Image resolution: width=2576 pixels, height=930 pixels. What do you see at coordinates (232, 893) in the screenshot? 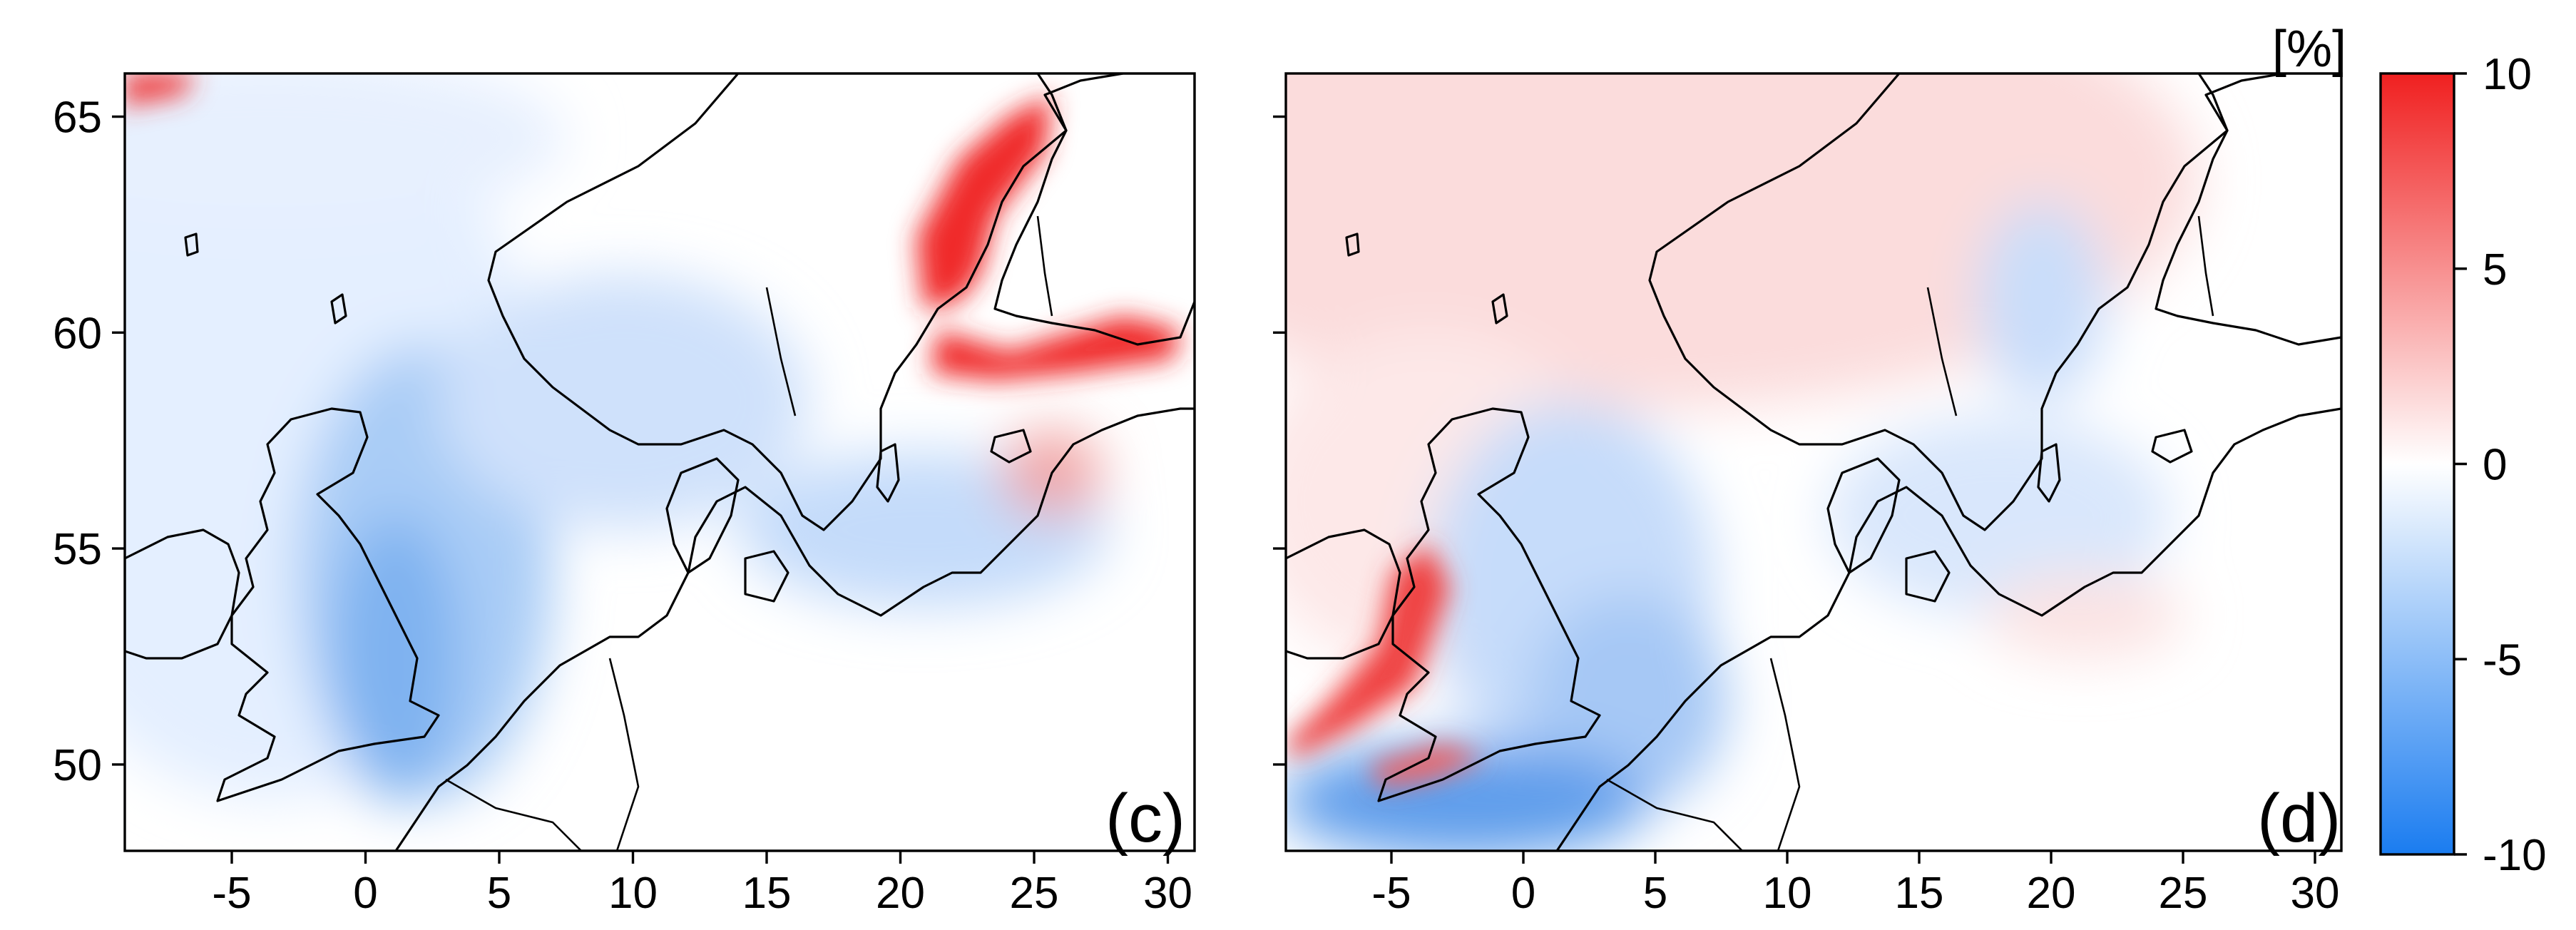
I see `panel-c-x-tick-label: -5` at bounding box center [232, 893].